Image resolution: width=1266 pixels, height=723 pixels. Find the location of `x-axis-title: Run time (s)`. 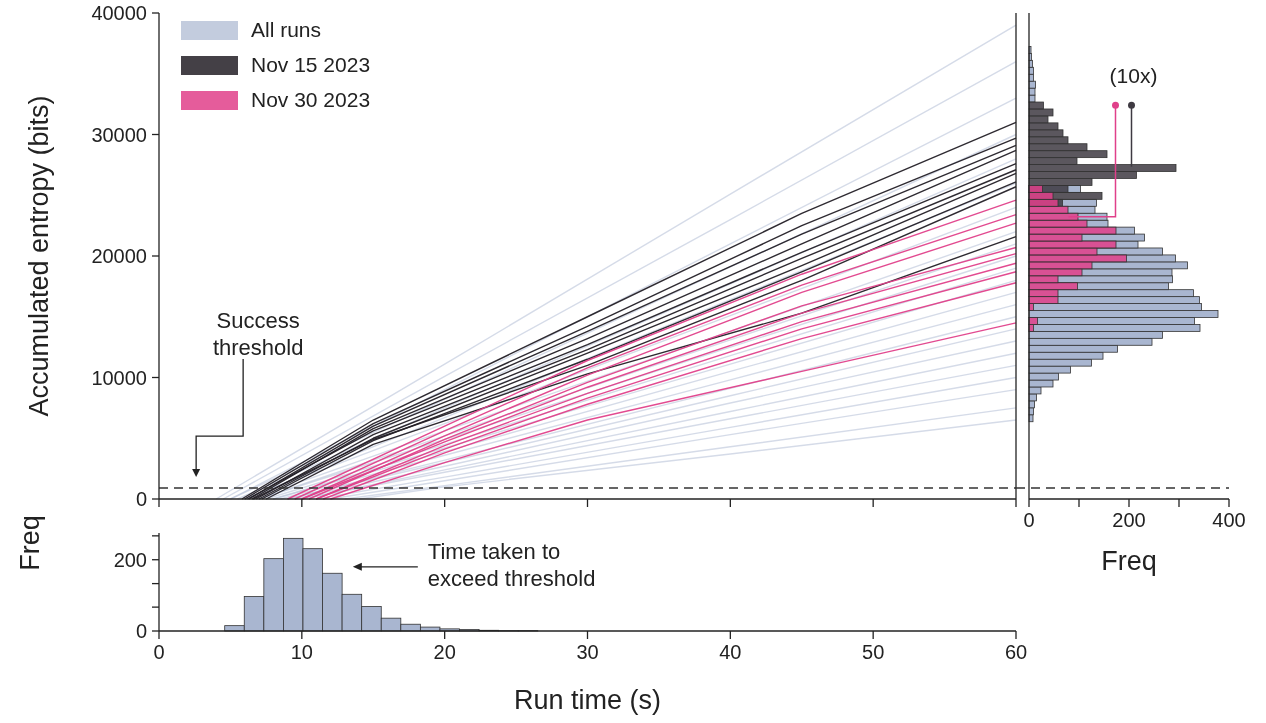

x-axis-title: Run time (s) is located at coordinates (587, 700).